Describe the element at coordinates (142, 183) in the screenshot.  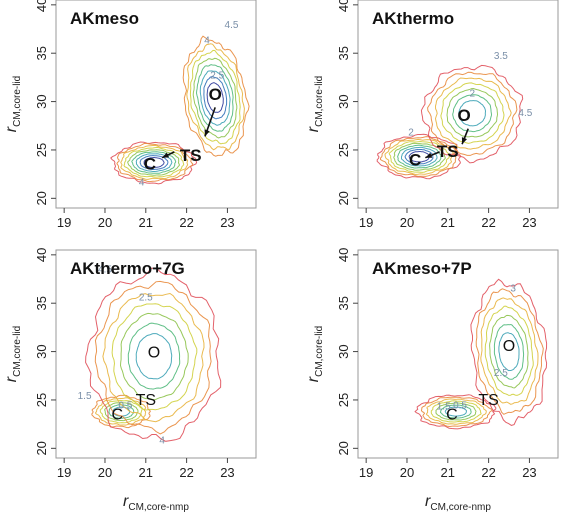
I see `contour-value-label: 4` at that location.